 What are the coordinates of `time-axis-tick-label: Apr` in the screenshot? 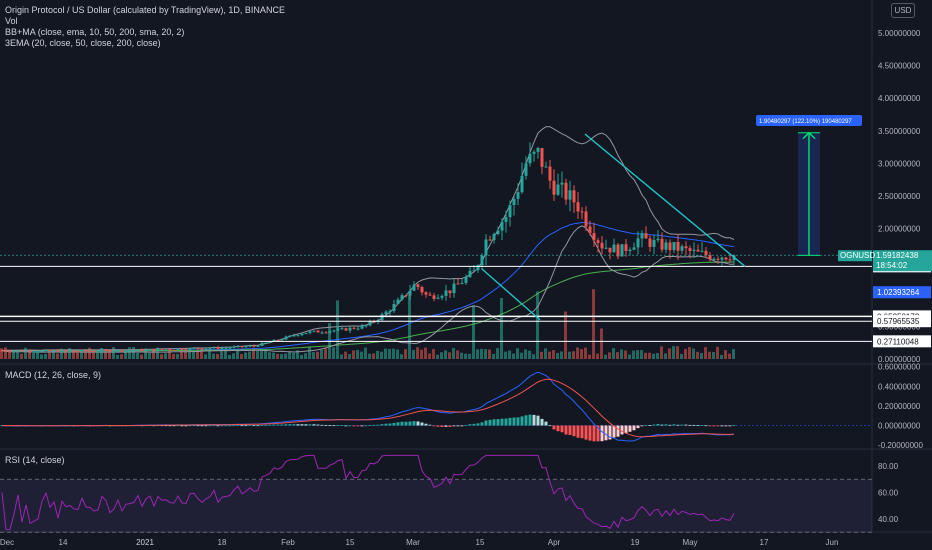 It's located at (554, 542).